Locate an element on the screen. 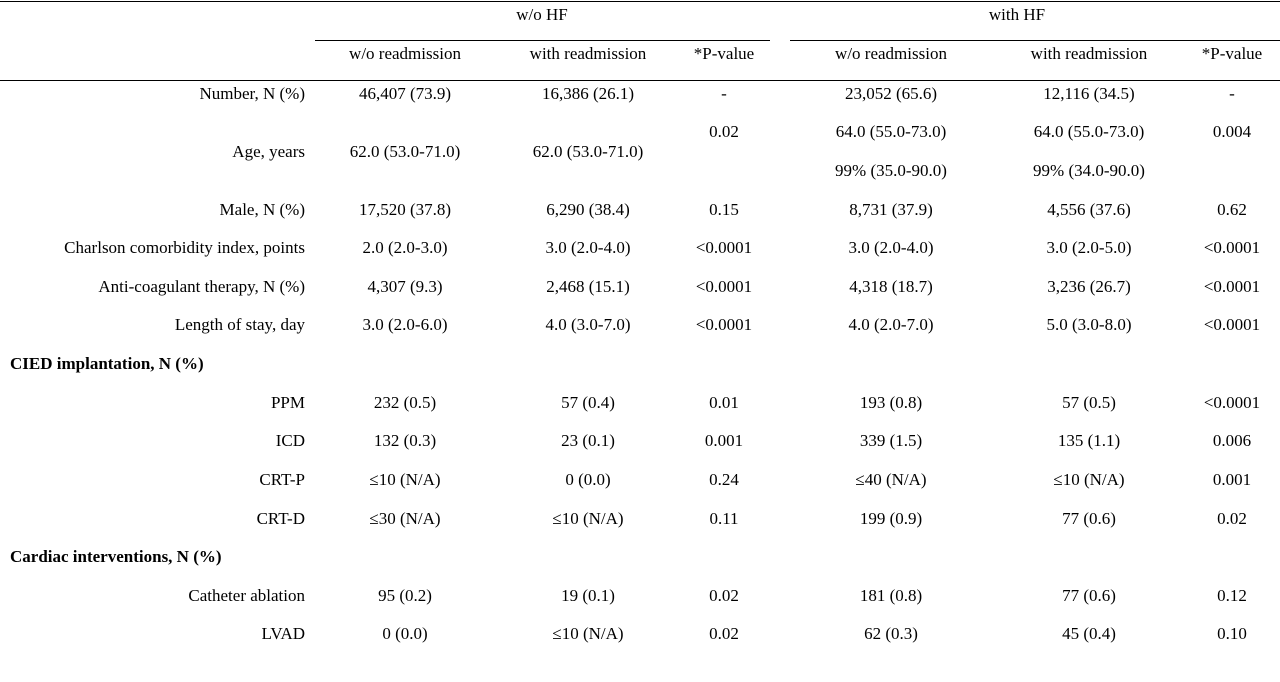 The height and width of the screenshot is (682, 1280). subheader-right-no-readmission: w/o readmission is located at coordinates (891, 53).